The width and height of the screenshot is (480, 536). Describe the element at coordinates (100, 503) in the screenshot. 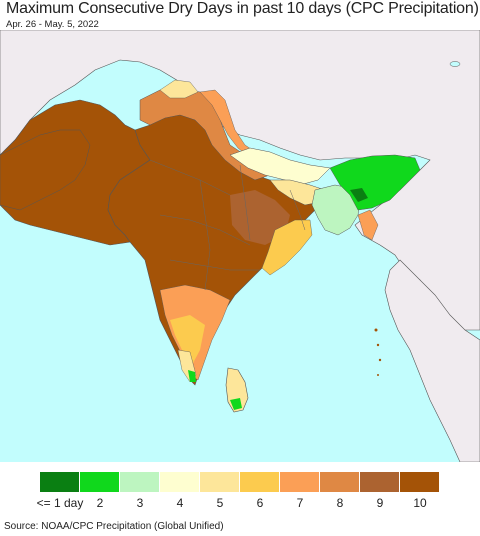

I see `legend-label: 2` at that location.